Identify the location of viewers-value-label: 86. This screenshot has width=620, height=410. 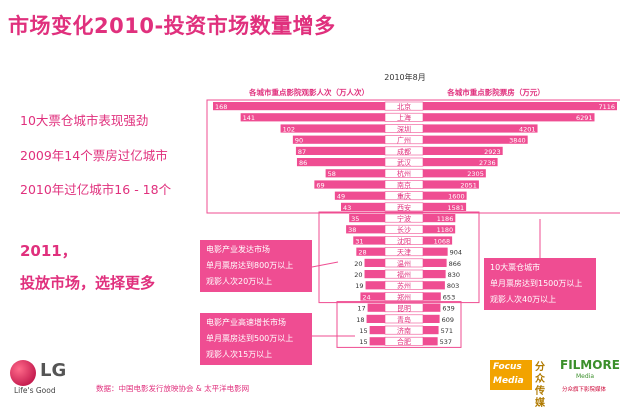
(303, 163).